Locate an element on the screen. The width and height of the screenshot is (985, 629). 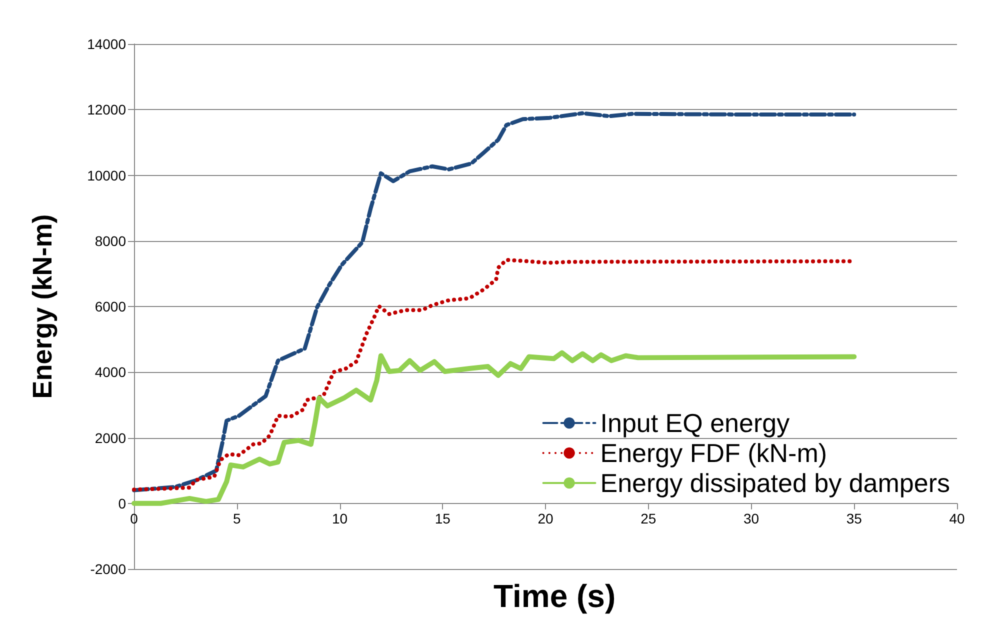
x-tick-label: 35 is located at coordinates (854, 518).